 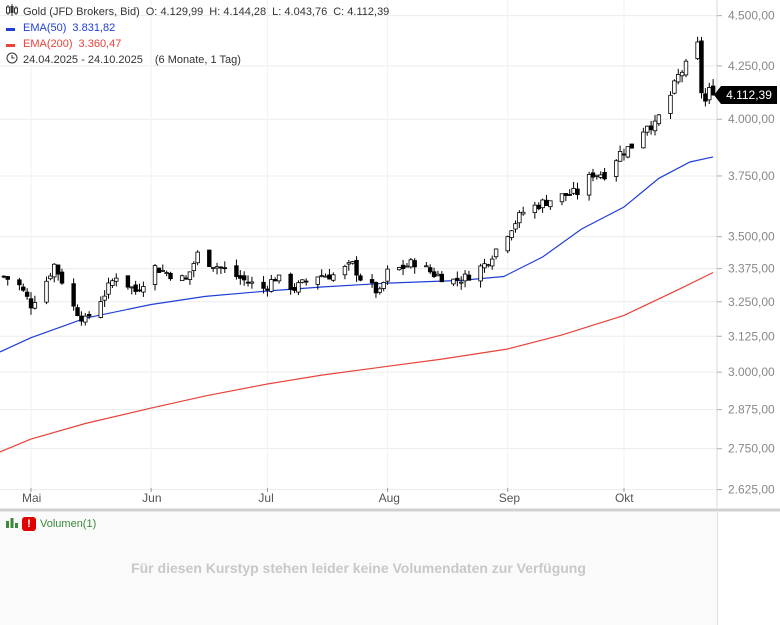 What do you see at coordinates (245, 12) in the screenshot?
I see `high-value: 4.144,28` at bounding box center [245, 12].